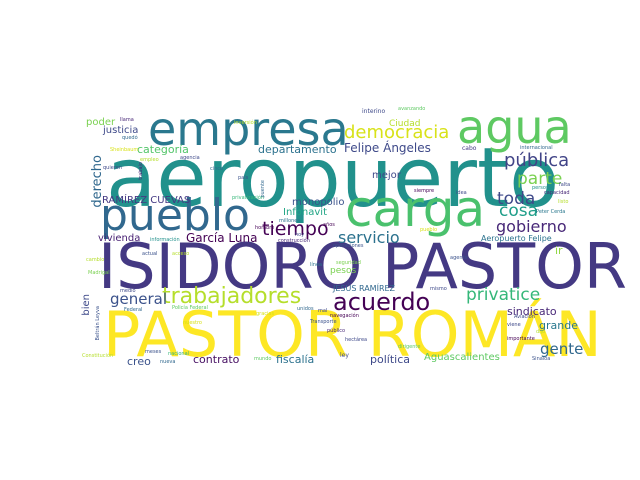 The height and width of the screenshot is (480, 640). What do you see at coordinates (344, 316) in the screenshot?
I see `word-navegacion: navegación` at bounding box center [344, 316].